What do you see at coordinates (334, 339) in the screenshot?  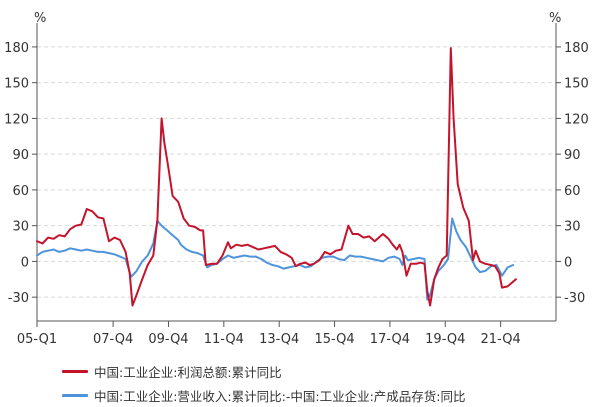 I see `x-tick-label: 15-Q4` at bounding box center [334, 339].